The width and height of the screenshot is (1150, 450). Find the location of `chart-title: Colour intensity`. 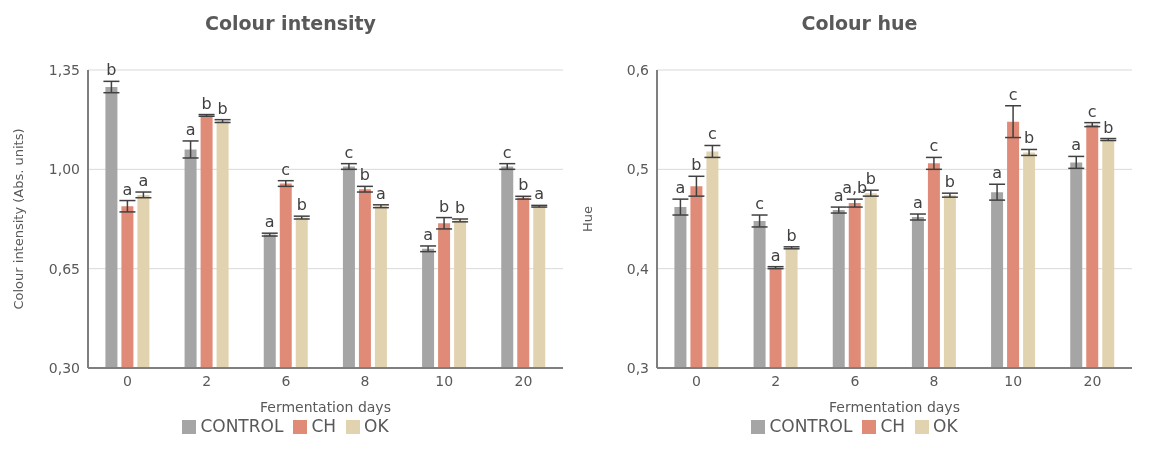

chart-title: Colour intensity is located at coordinates (290, 23).